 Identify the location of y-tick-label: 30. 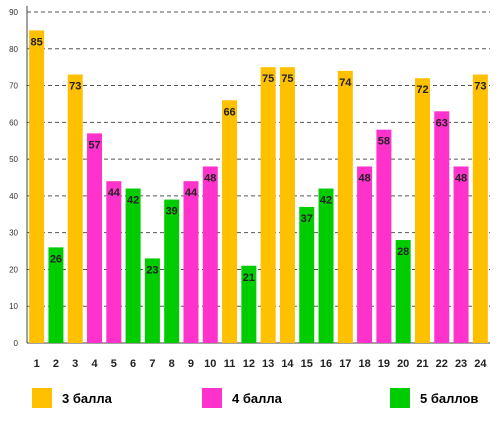
(13, 233).